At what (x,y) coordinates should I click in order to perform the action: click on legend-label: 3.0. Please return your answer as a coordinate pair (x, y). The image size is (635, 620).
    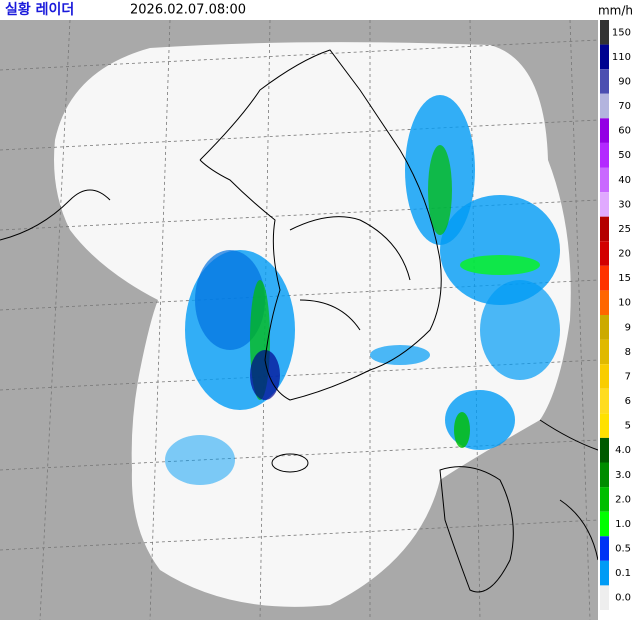
    Looking at the image, I should click on (623, 475).